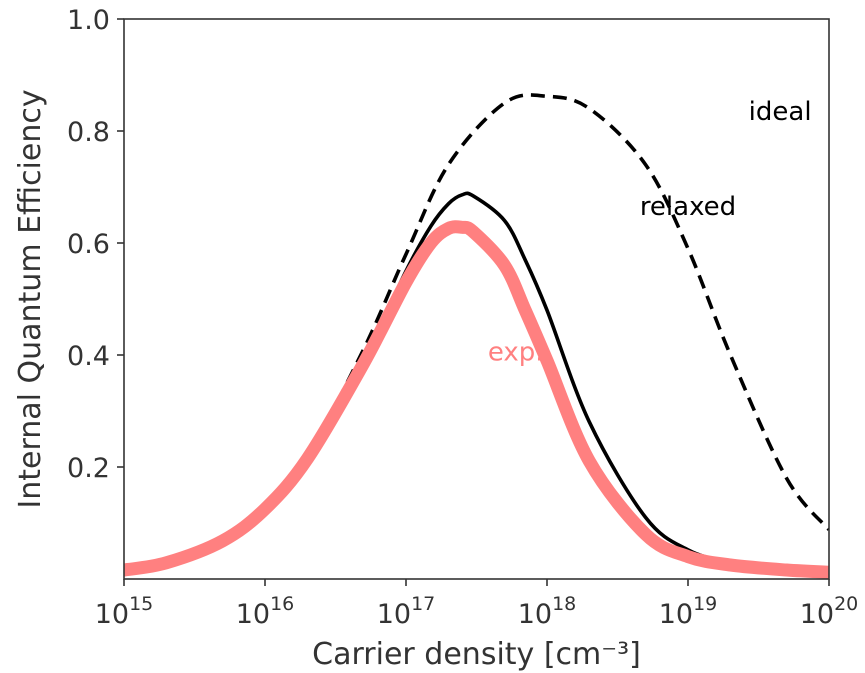  Describe the element at coordinates (88, 244) in the screenshot. I see `y-tick-label: 0.6` at that location.